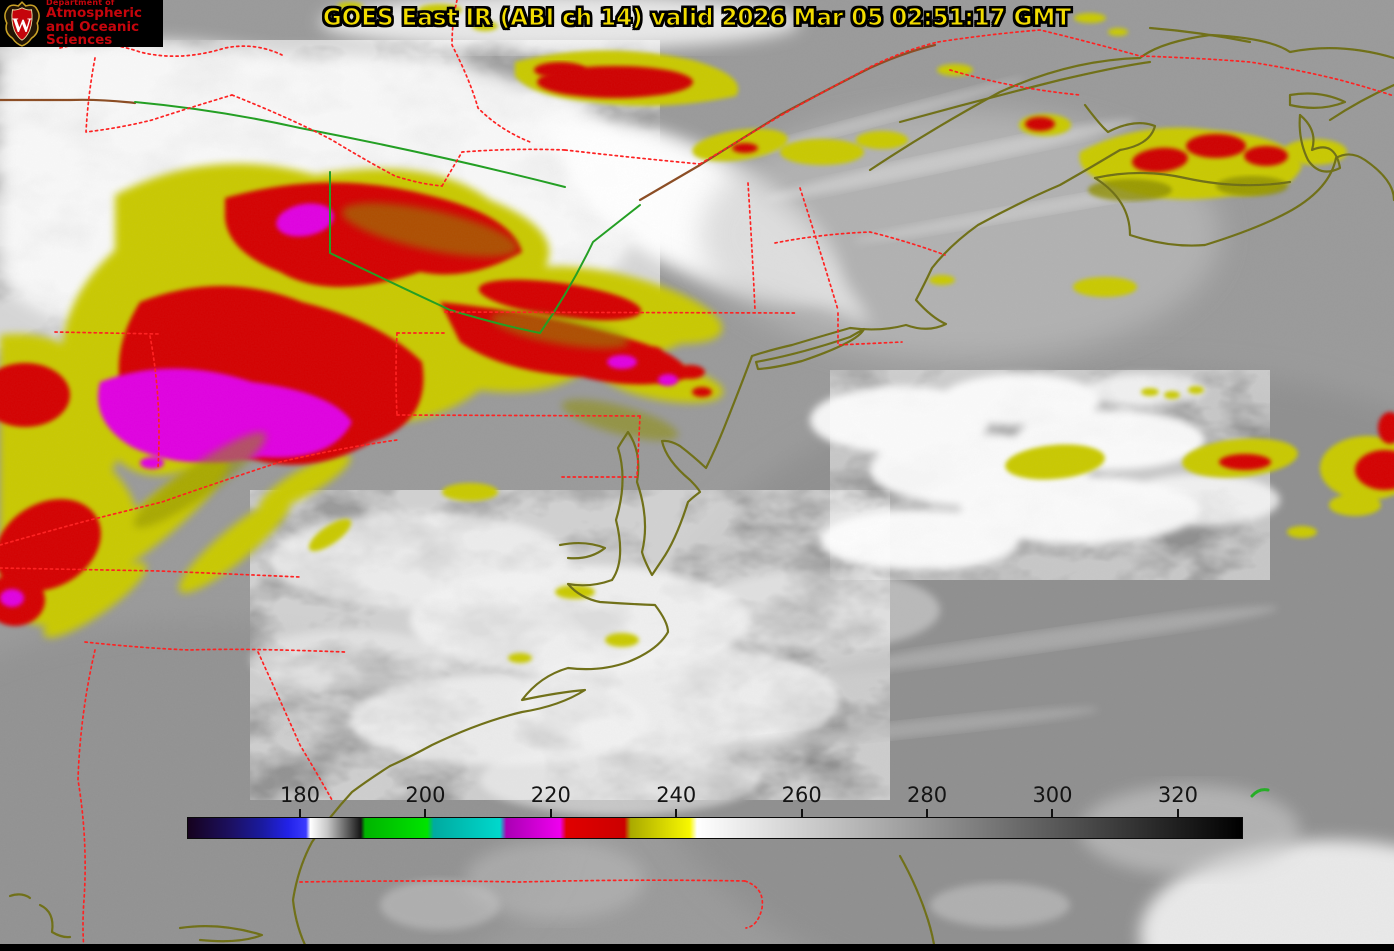  I want to click on colorbar-label: 200, so click(425, 795).